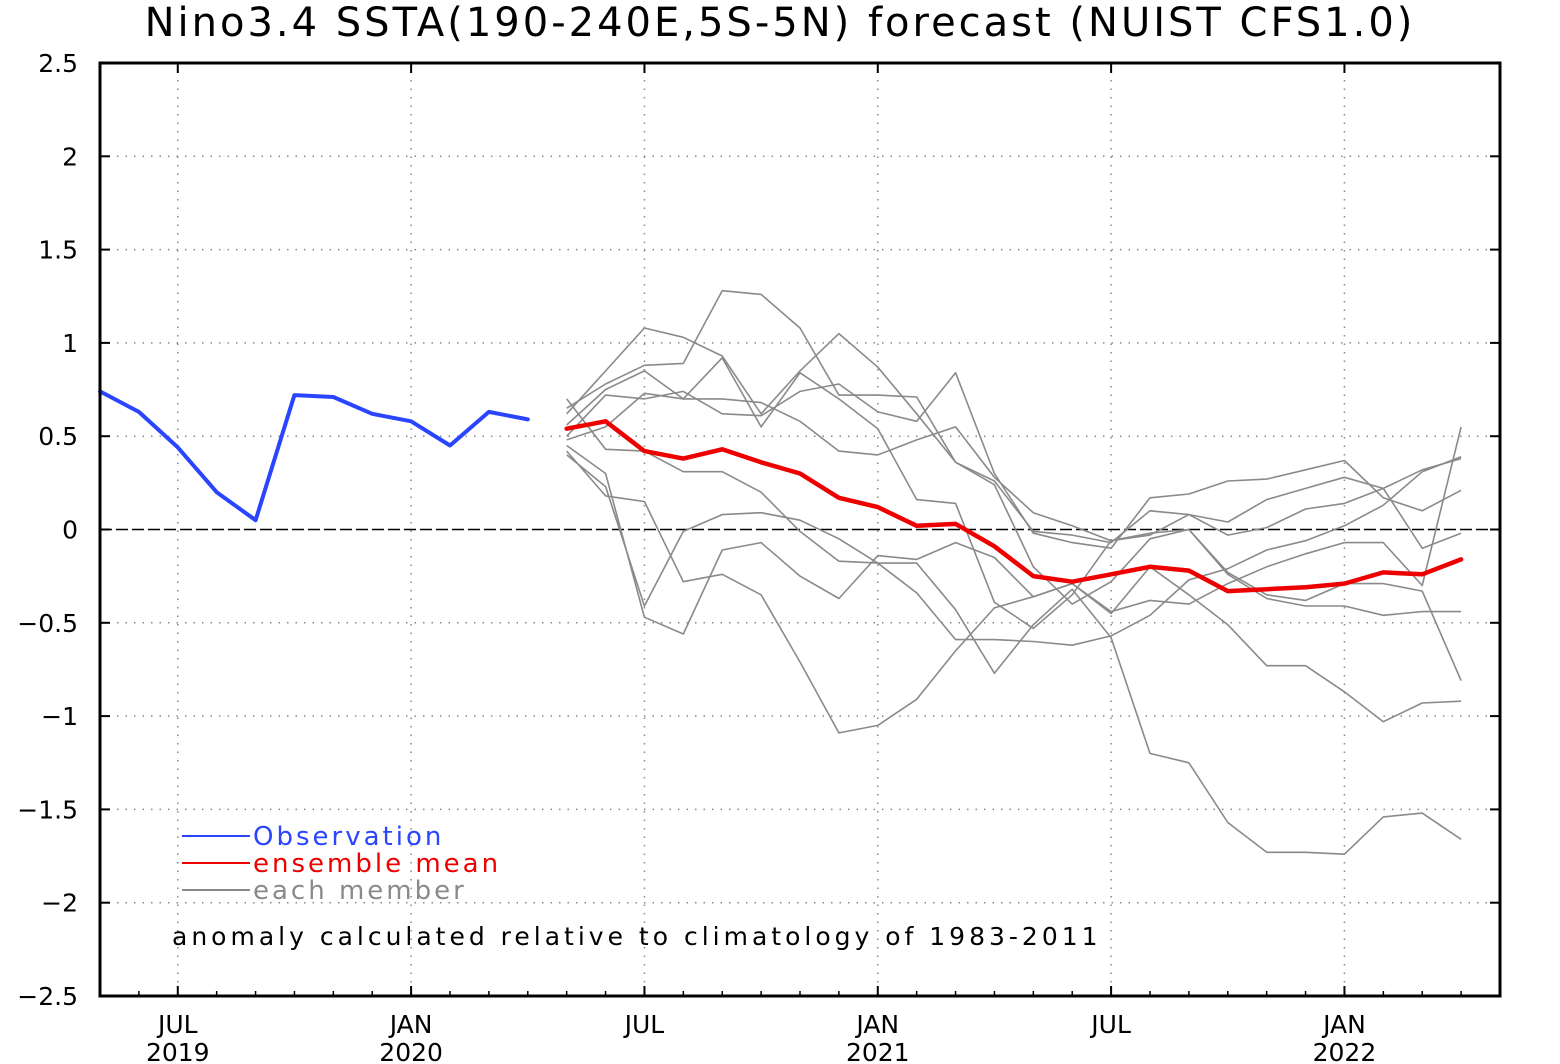 This screenshot has width=1560, height=1064. What do you see at coordinates (70, 156) in the screenshot?
I see `y-tick-label: 2` at bounding box center [70, 156].